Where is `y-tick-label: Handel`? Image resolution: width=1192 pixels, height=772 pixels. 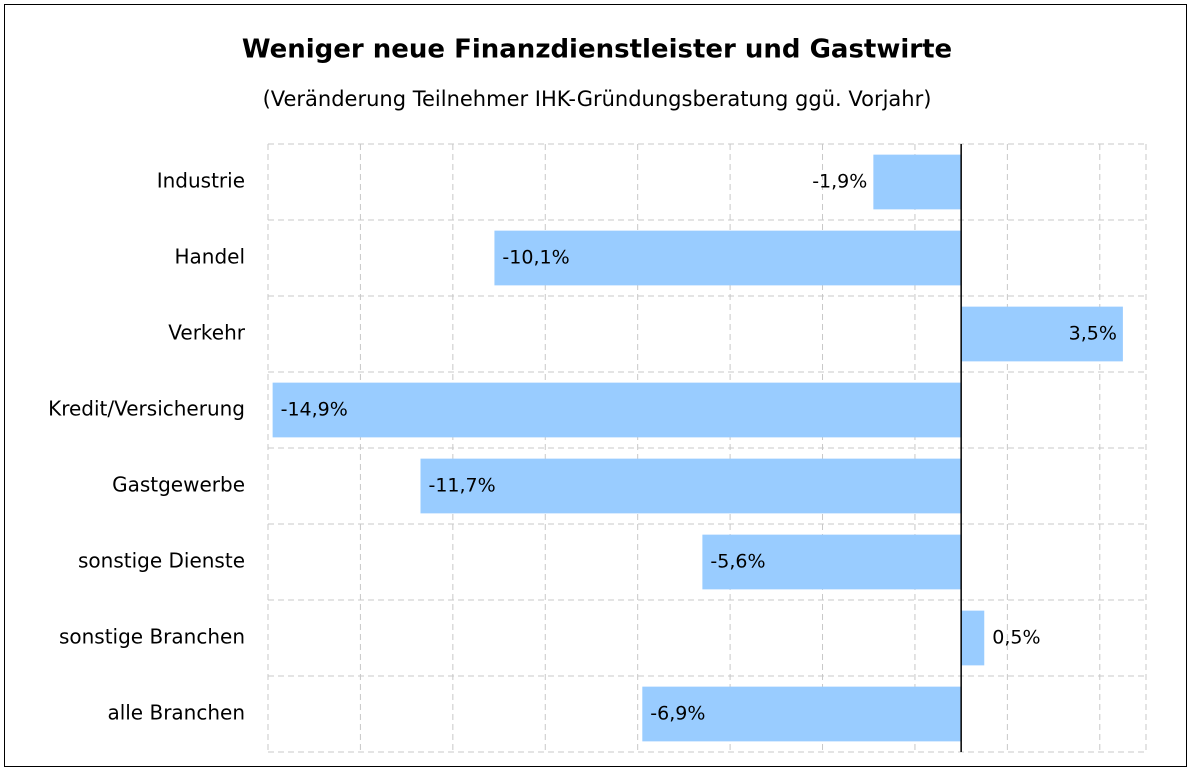 y-tick-label: Handel is located at coordinates (209, 257).